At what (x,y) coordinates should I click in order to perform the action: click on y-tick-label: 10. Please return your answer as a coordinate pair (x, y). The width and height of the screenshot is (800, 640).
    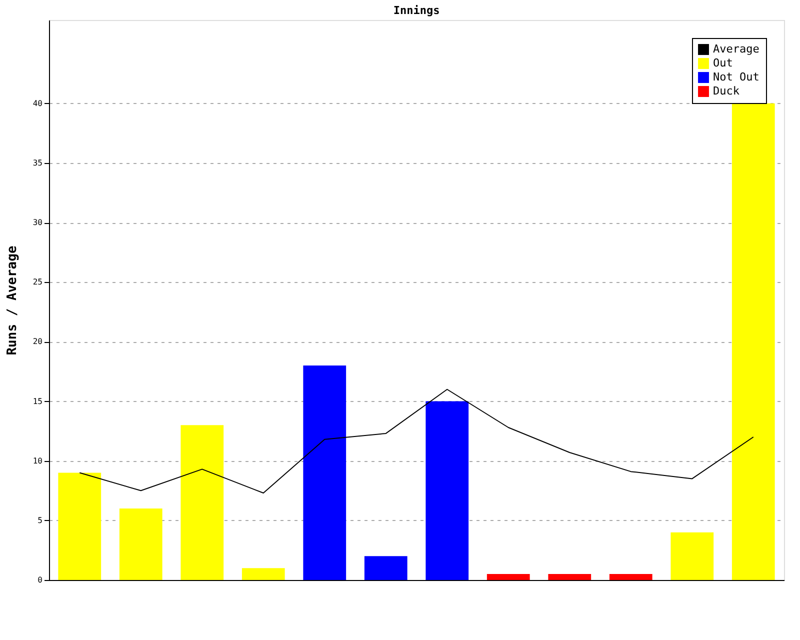
    Looking at the image, I should click on (37, 461).